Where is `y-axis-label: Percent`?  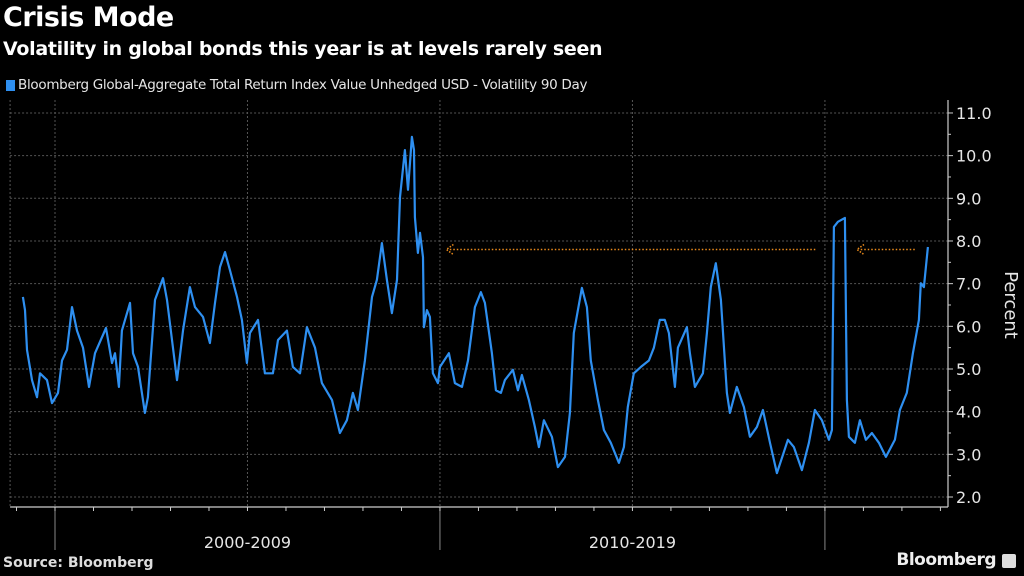 y-axis-label: Percent is located at coordinates (1010, 305).